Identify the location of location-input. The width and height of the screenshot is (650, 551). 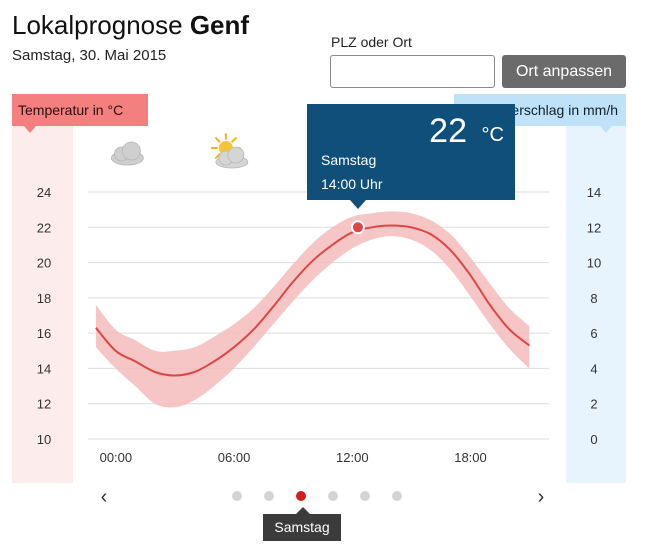
(412, 71).